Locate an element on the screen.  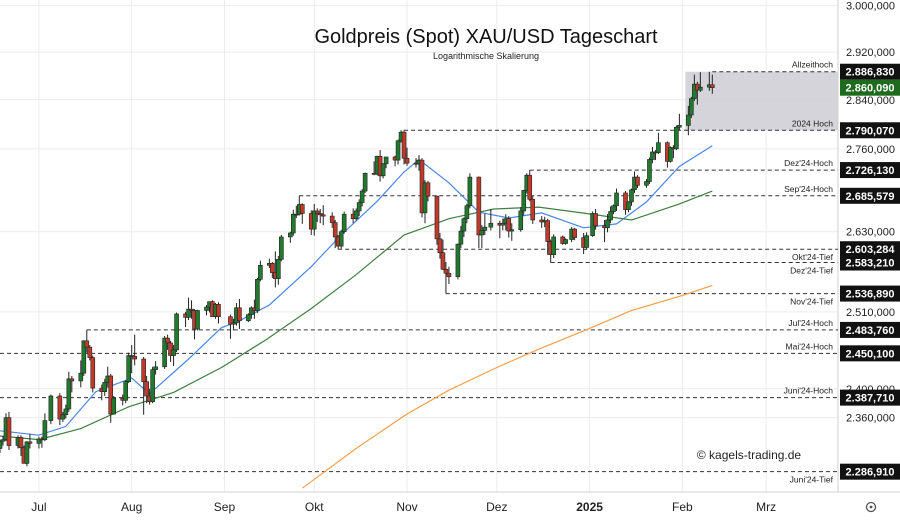
price-label-text: 2.790,070 is located at coordinates (870, 131).